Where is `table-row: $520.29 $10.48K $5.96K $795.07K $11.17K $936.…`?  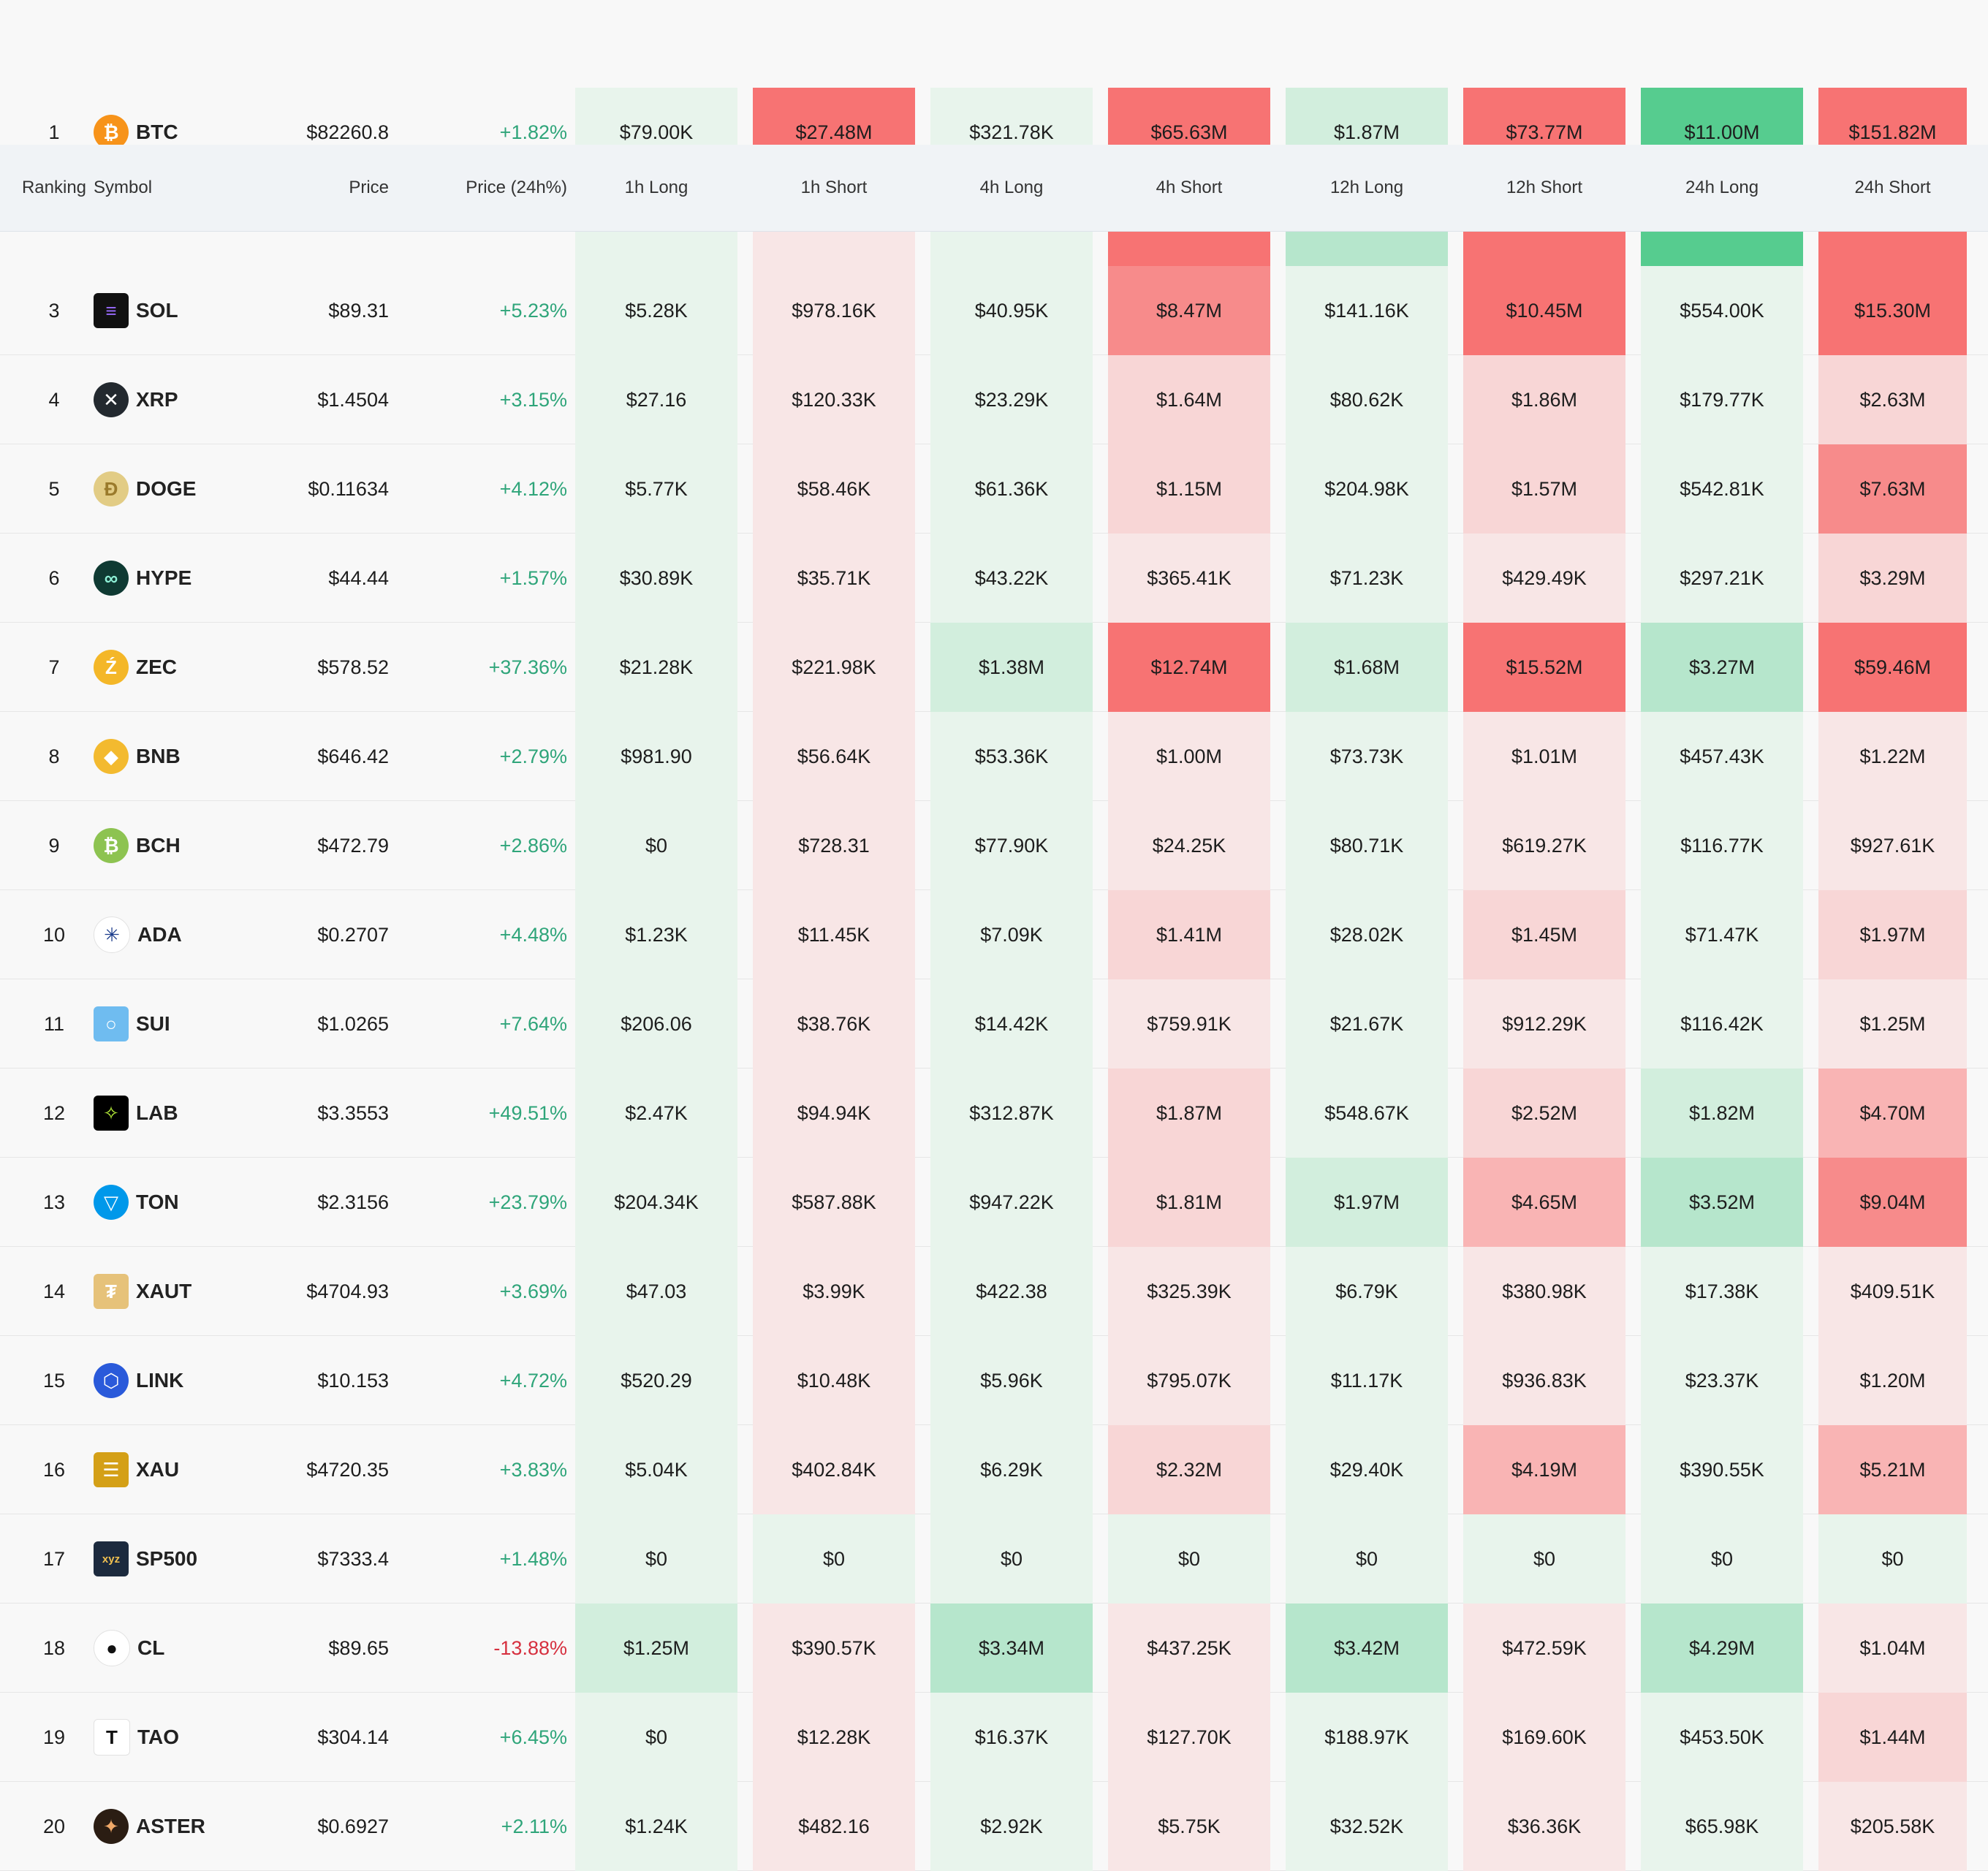 table-row: $520.29 $10.48K $5.96K $795.07K $11.17K $936.… is located at coordinates (994, 1380).